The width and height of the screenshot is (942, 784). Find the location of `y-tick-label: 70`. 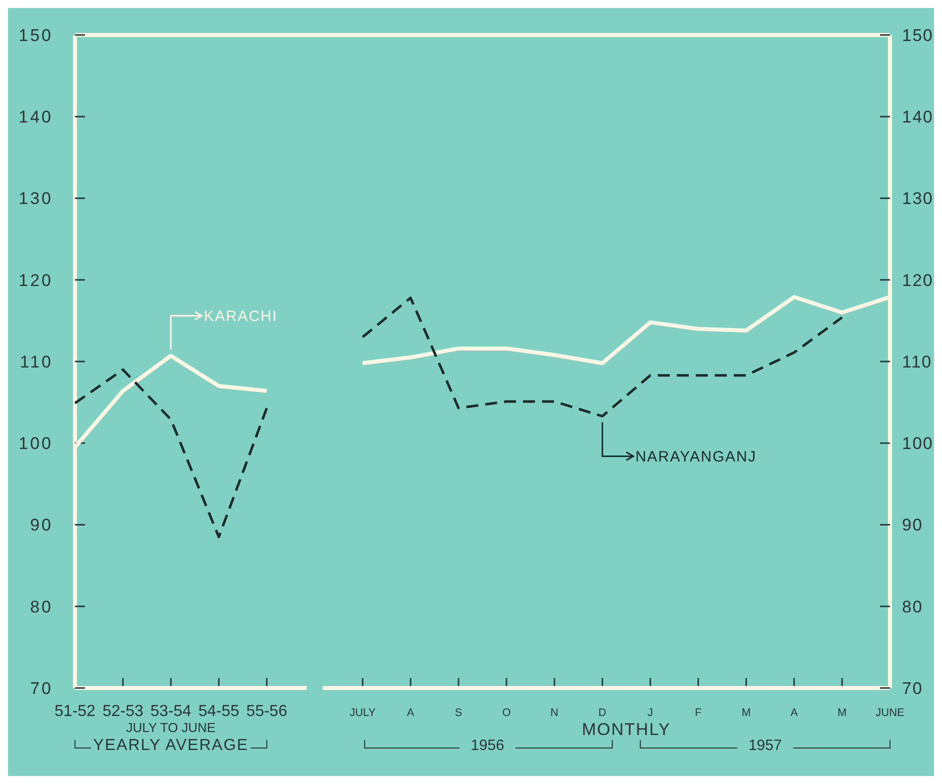

y-tick-label: 70 is located at coordinates (41, 688).